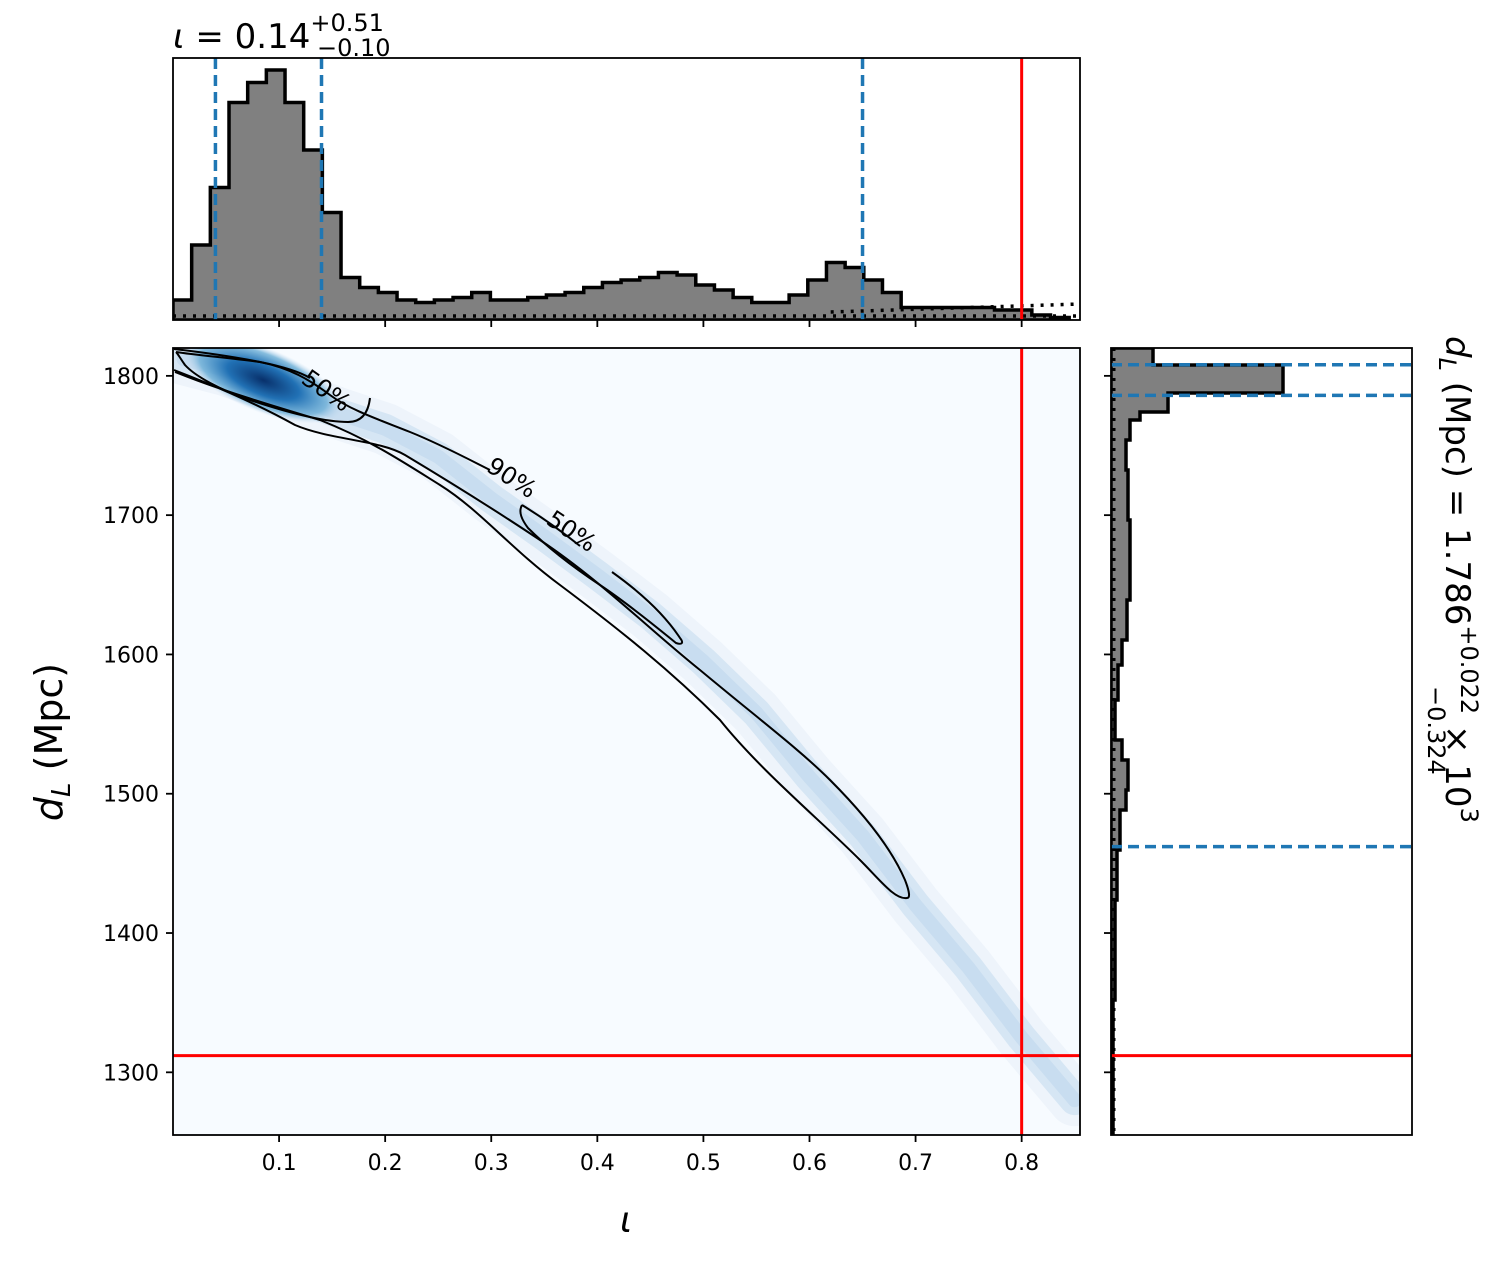 Image resolution: width=1502 pixels, height=1263 pixels. I want to click on contour-50-peak, so click(273, 387).